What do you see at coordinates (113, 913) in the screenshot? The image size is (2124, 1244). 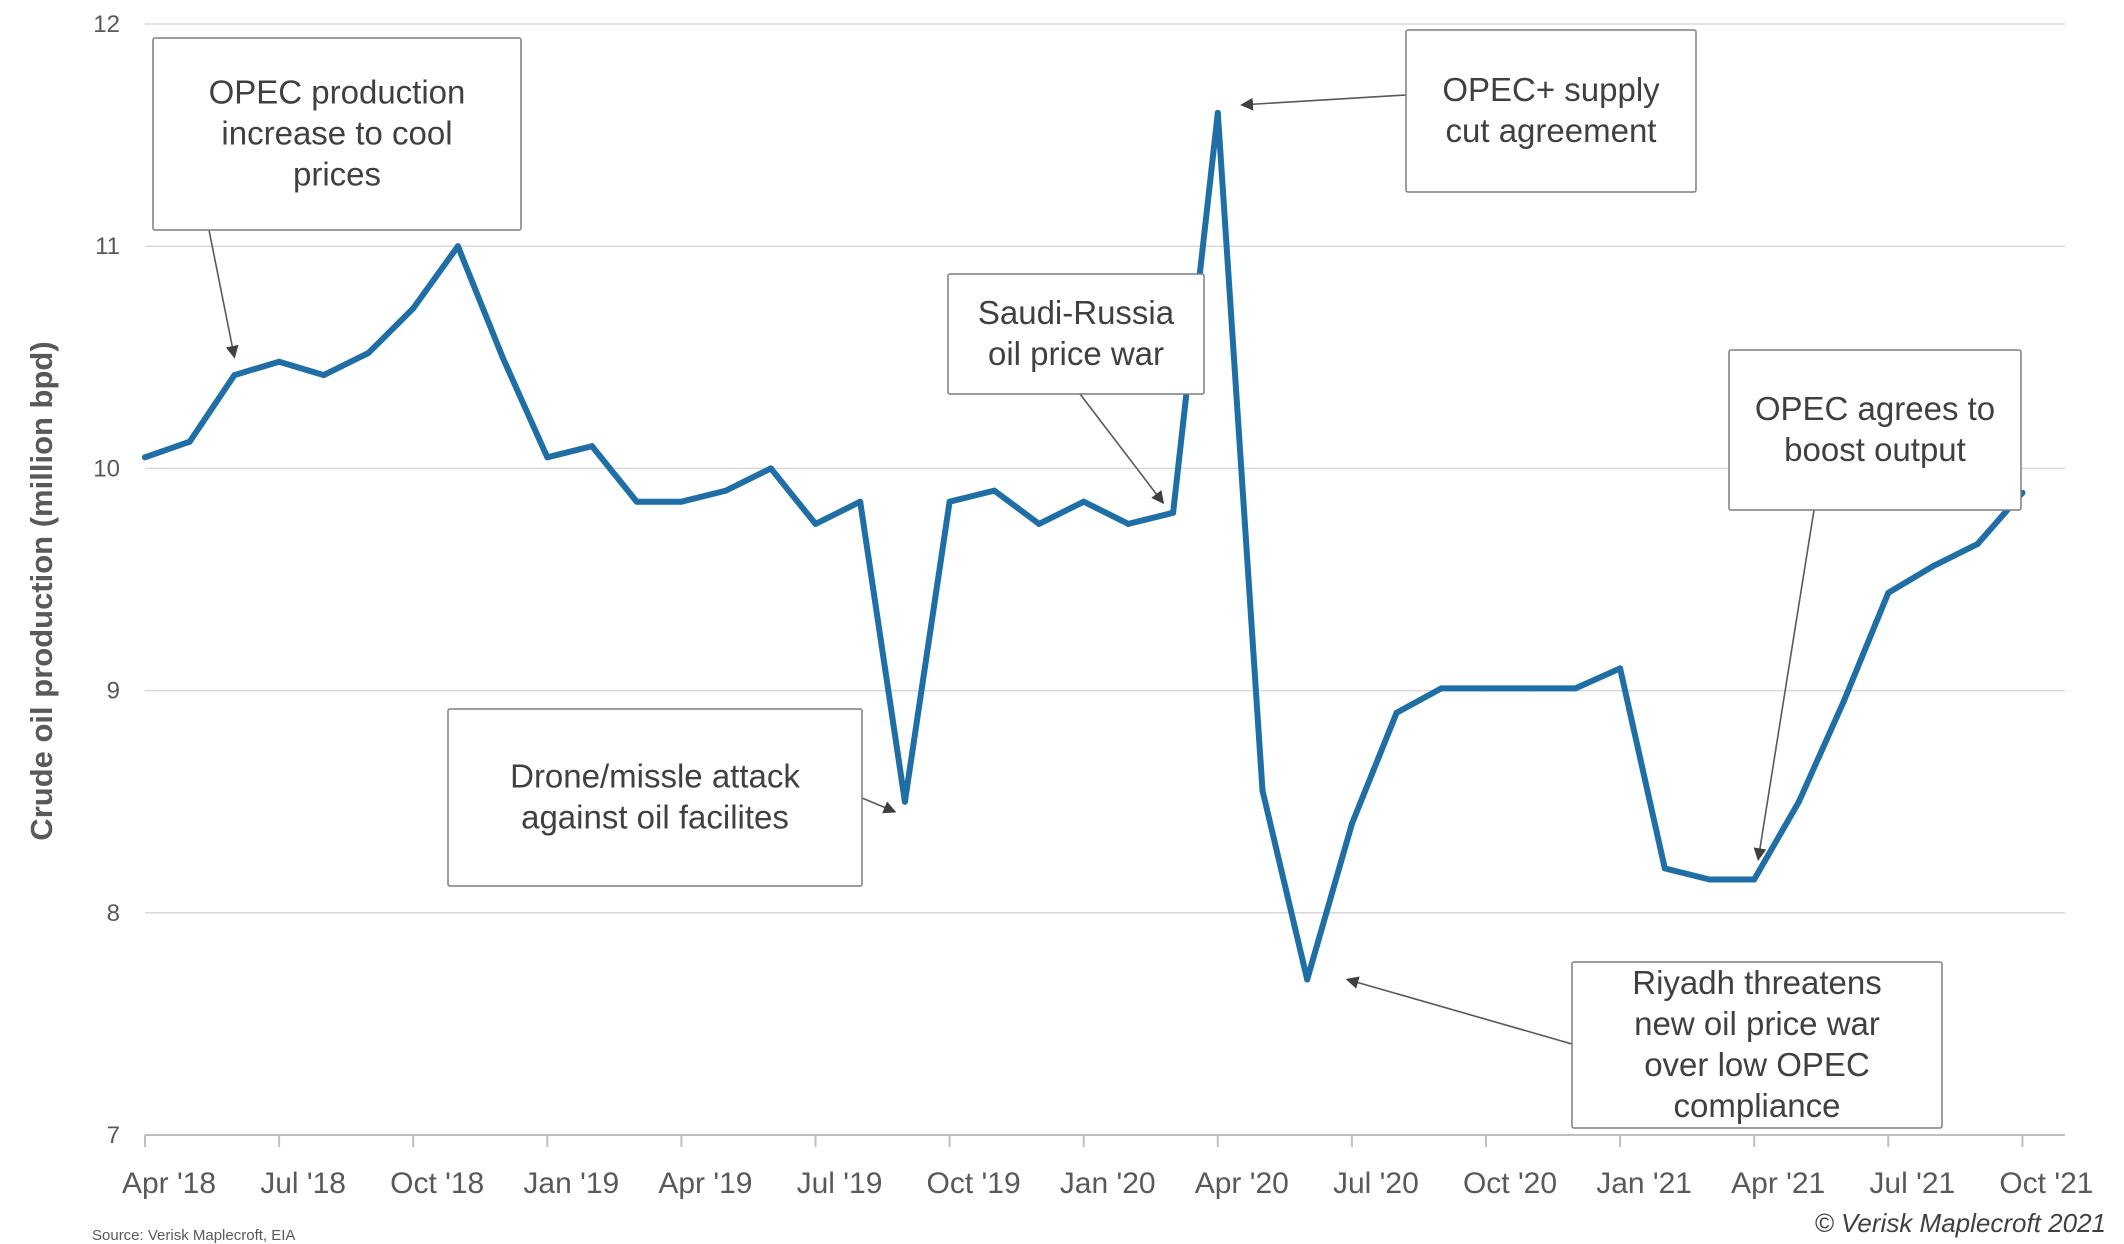 I see `y-tick-label: 8` at bounding box center [113, 913].